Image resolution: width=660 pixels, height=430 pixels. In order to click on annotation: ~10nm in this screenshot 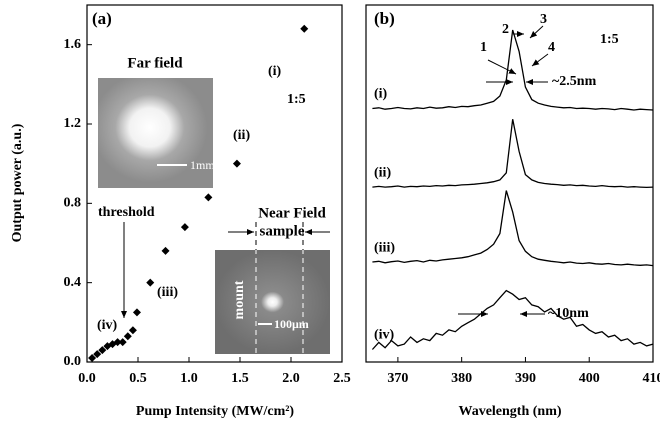, I will do `click(568, 313)`.